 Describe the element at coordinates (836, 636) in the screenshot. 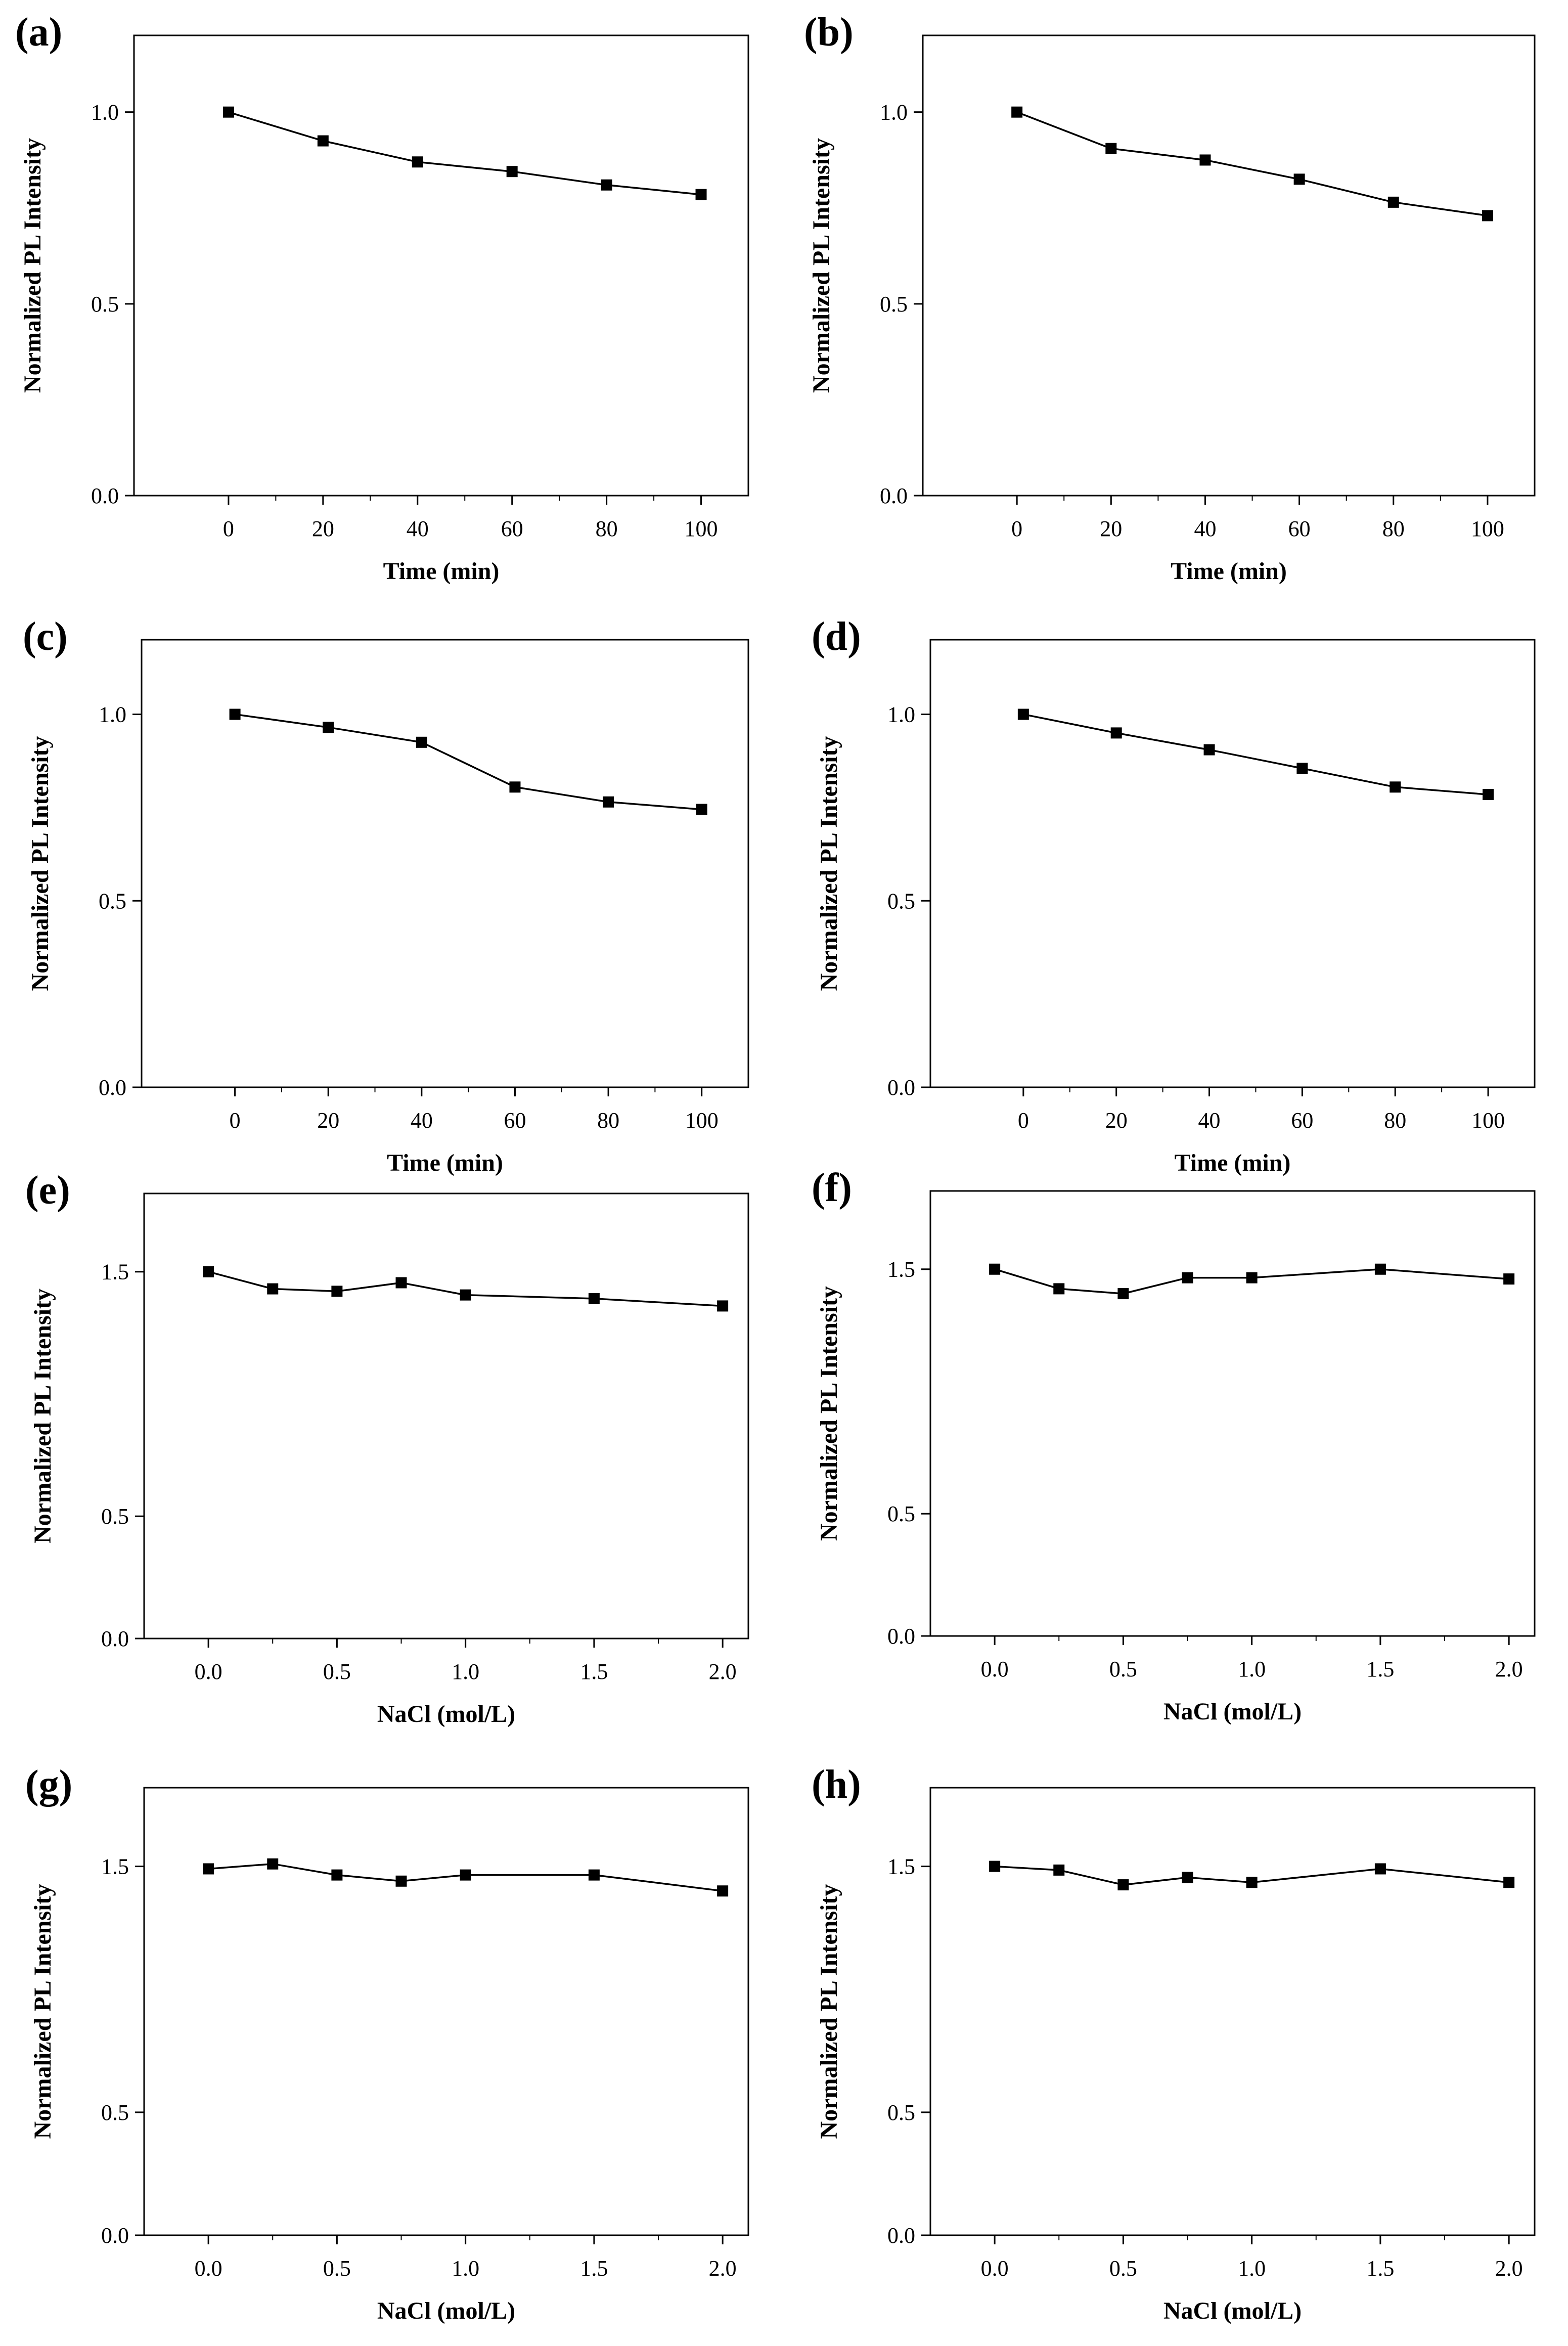

I see `panel-label: (d)` at that location.